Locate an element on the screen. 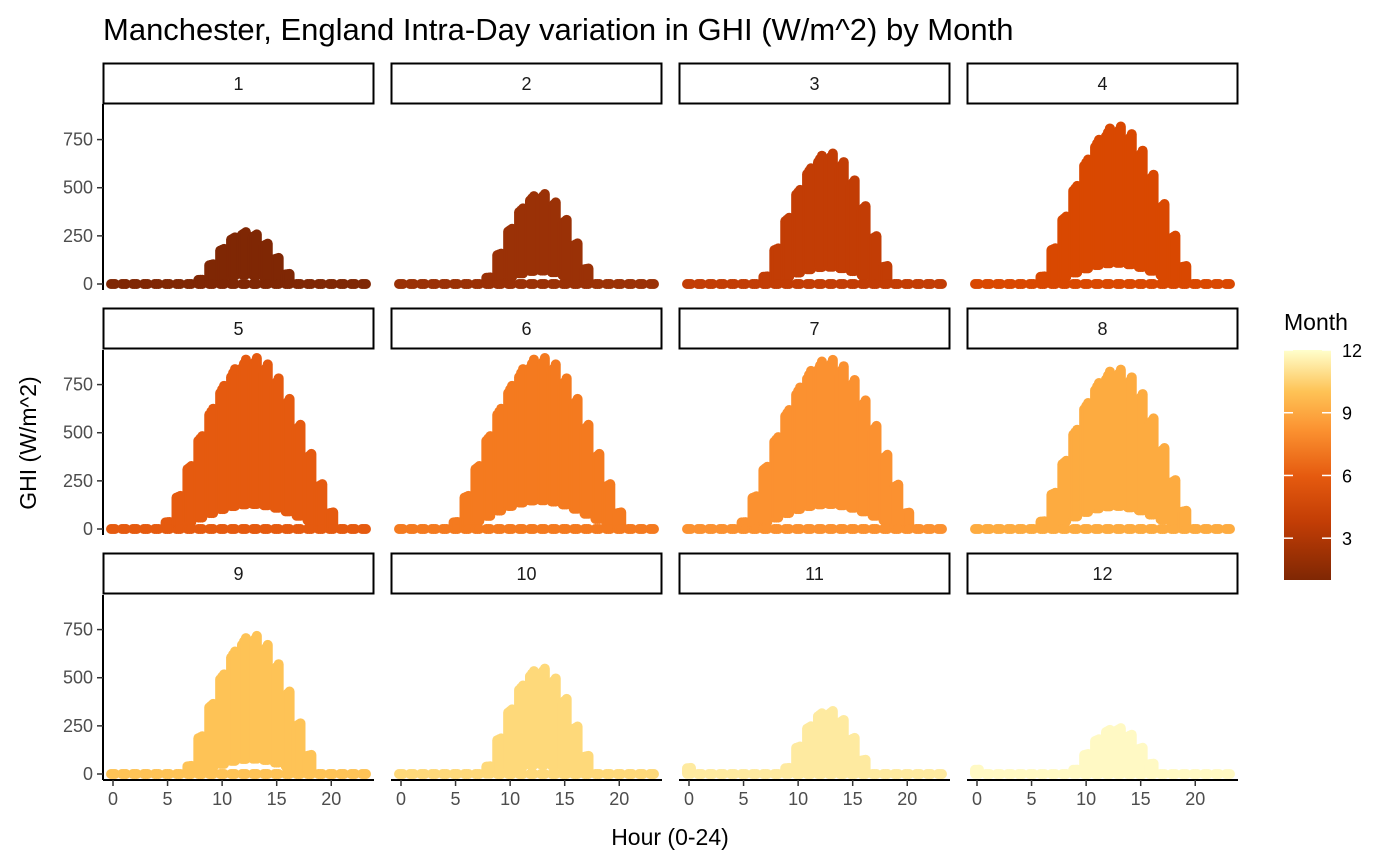 This screenshot has height=865, width=1400. y-tick-label: 750 is located at coordinates (78, 385).